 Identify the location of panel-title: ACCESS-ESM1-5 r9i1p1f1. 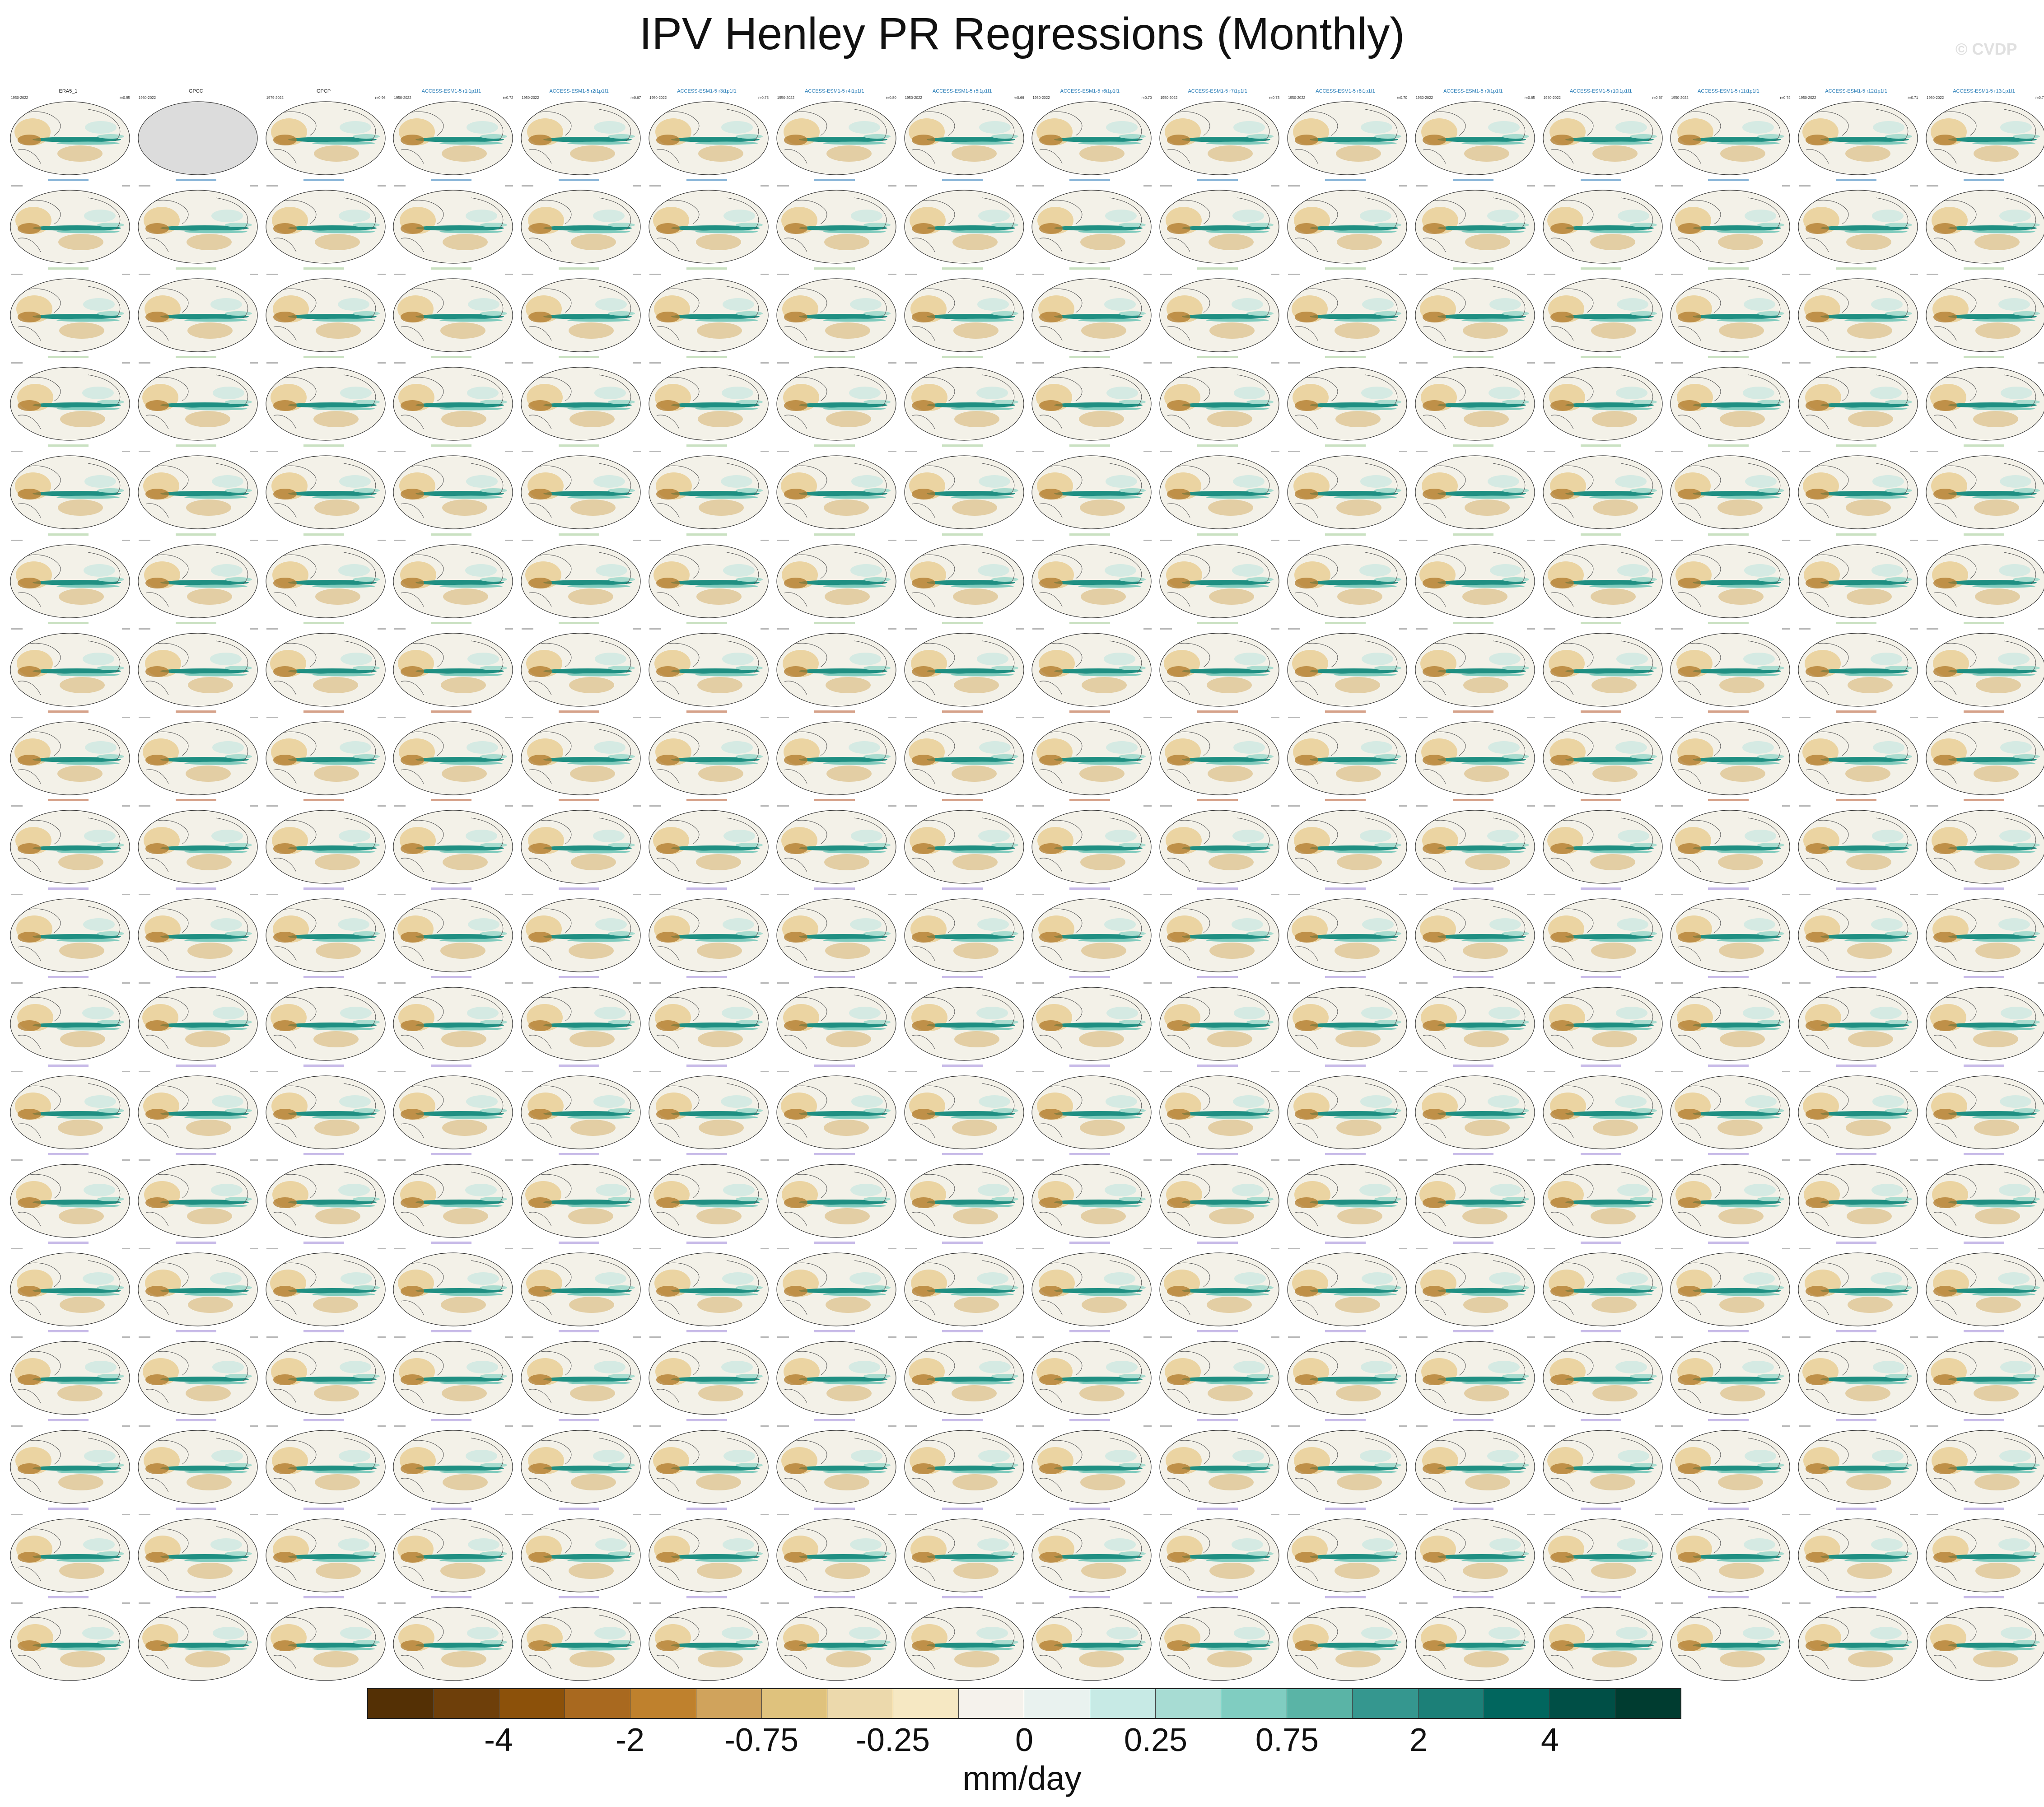
(1473, 91).